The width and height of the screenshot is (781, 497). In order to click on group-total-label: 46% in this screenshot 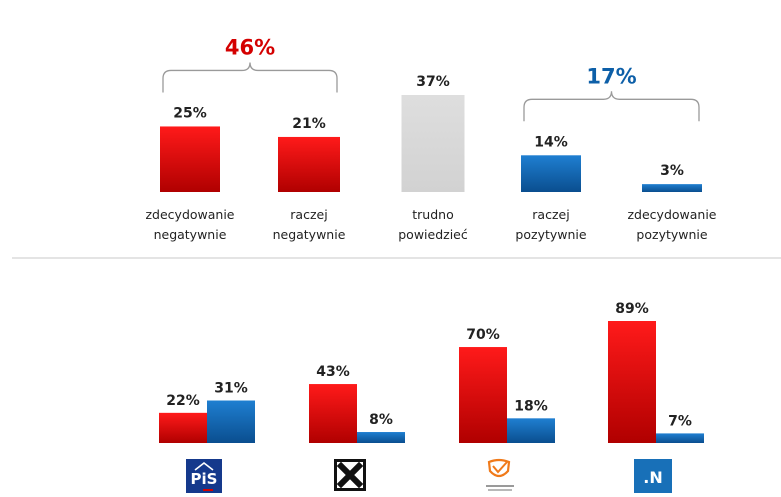, I will do `click(250, 47)`.